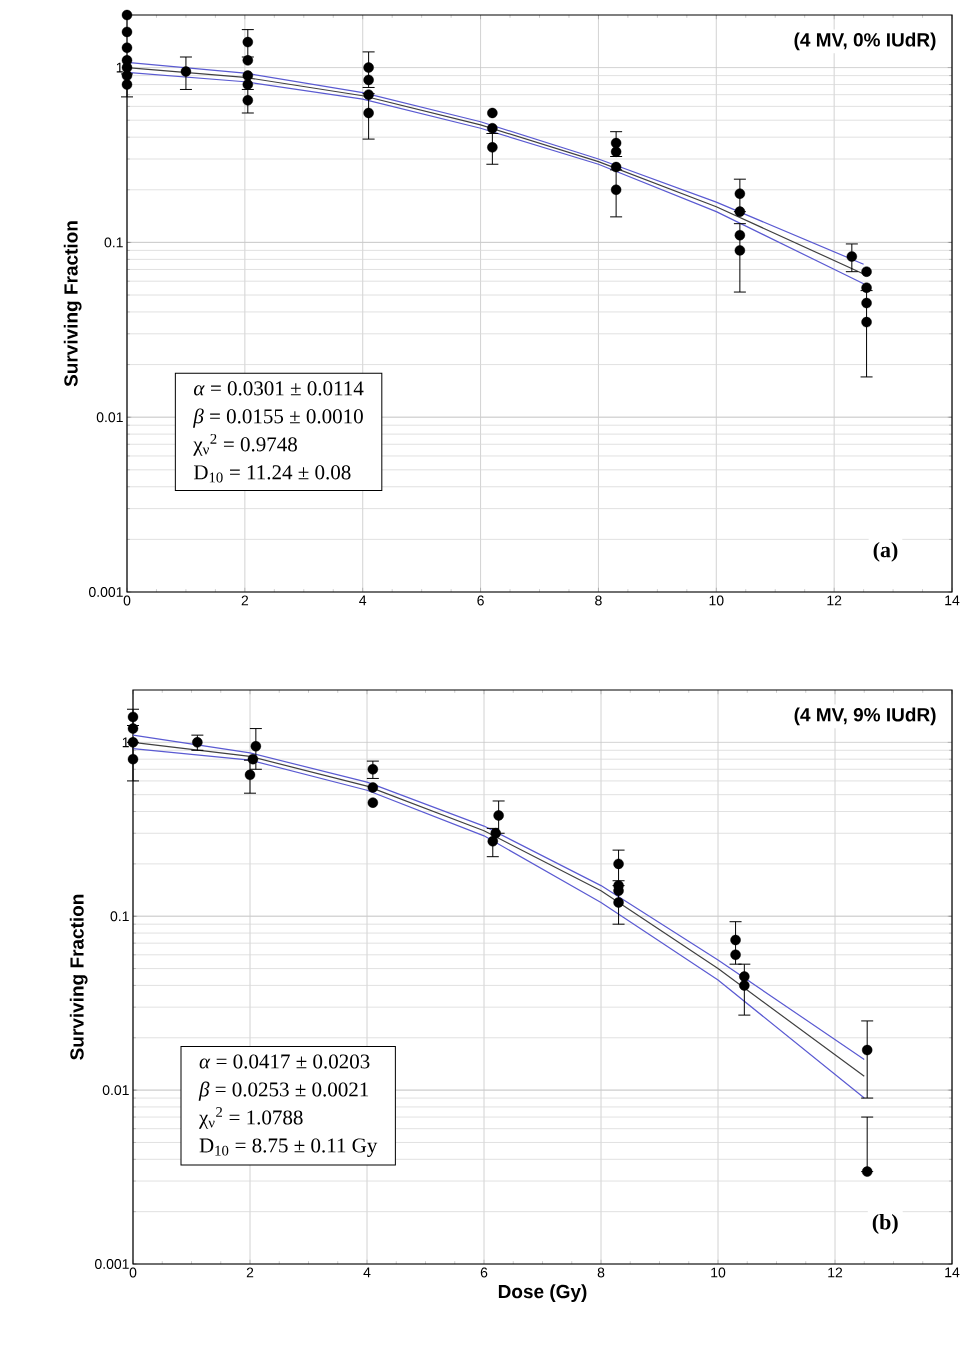 The height and width of the screenshot is (1362, 966). What do you see at coordinates (278, 388) in the screenshot?
I see `annotation: α = 0.0301 ± 0.0114` at bounding box center [278, 388].